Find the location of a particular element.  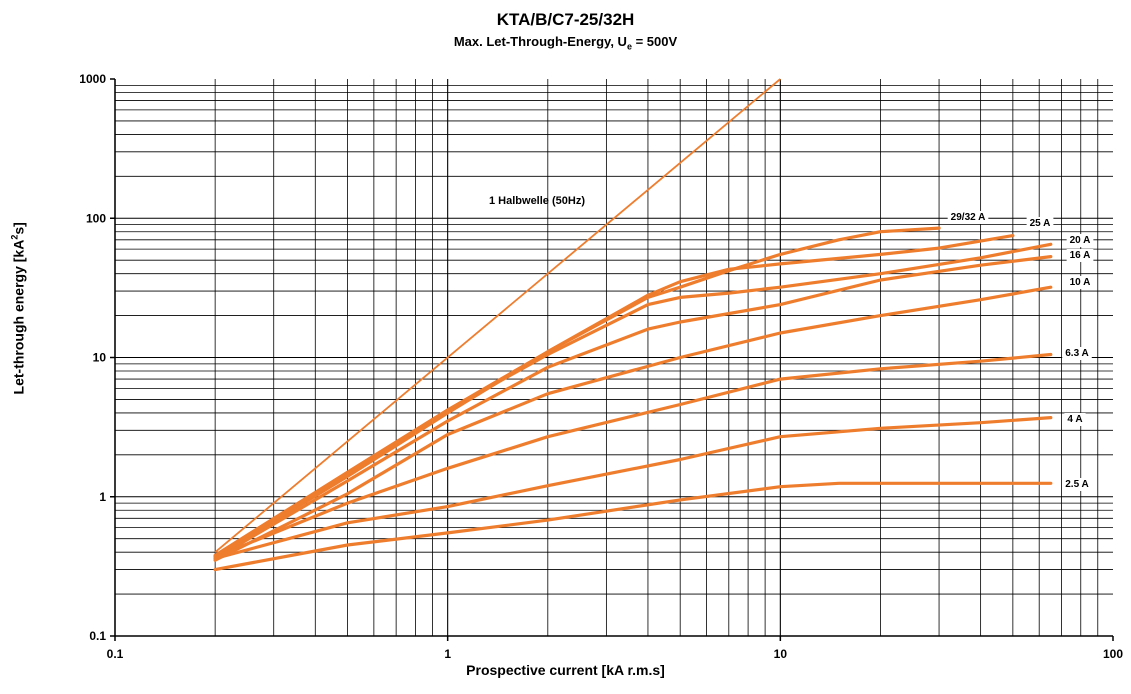

y-tick-label: 10 is located at coordinates (100, 358).